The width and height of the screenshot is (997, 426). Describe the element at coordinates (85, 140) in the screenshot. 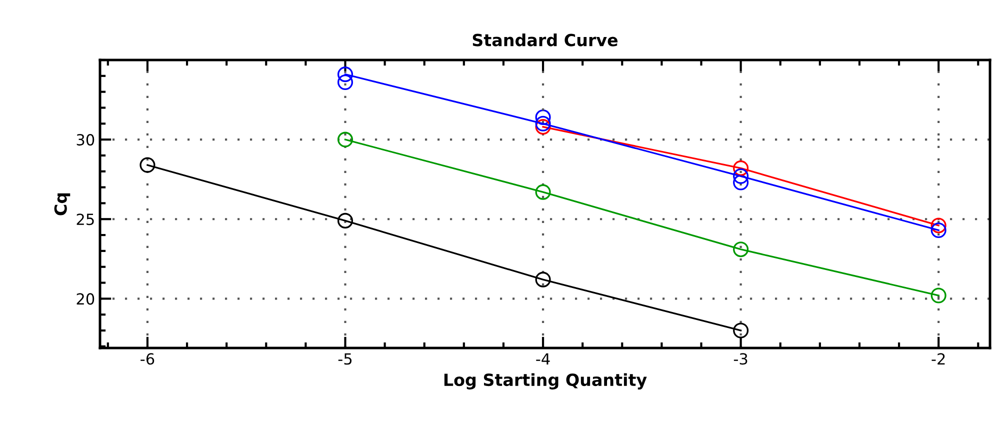

I see `y-tick-label: 30` at that location.